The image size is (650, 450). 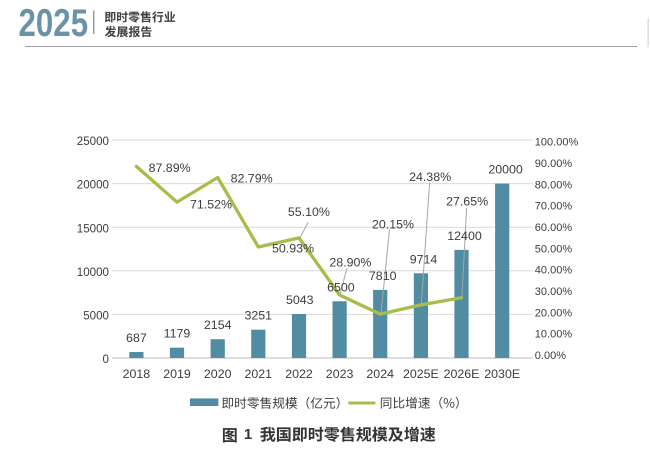 What do you see at coordinates (554, 207) in the screenshot?
I see `svg-text: 70.00%` at bounding box center [554, 207].